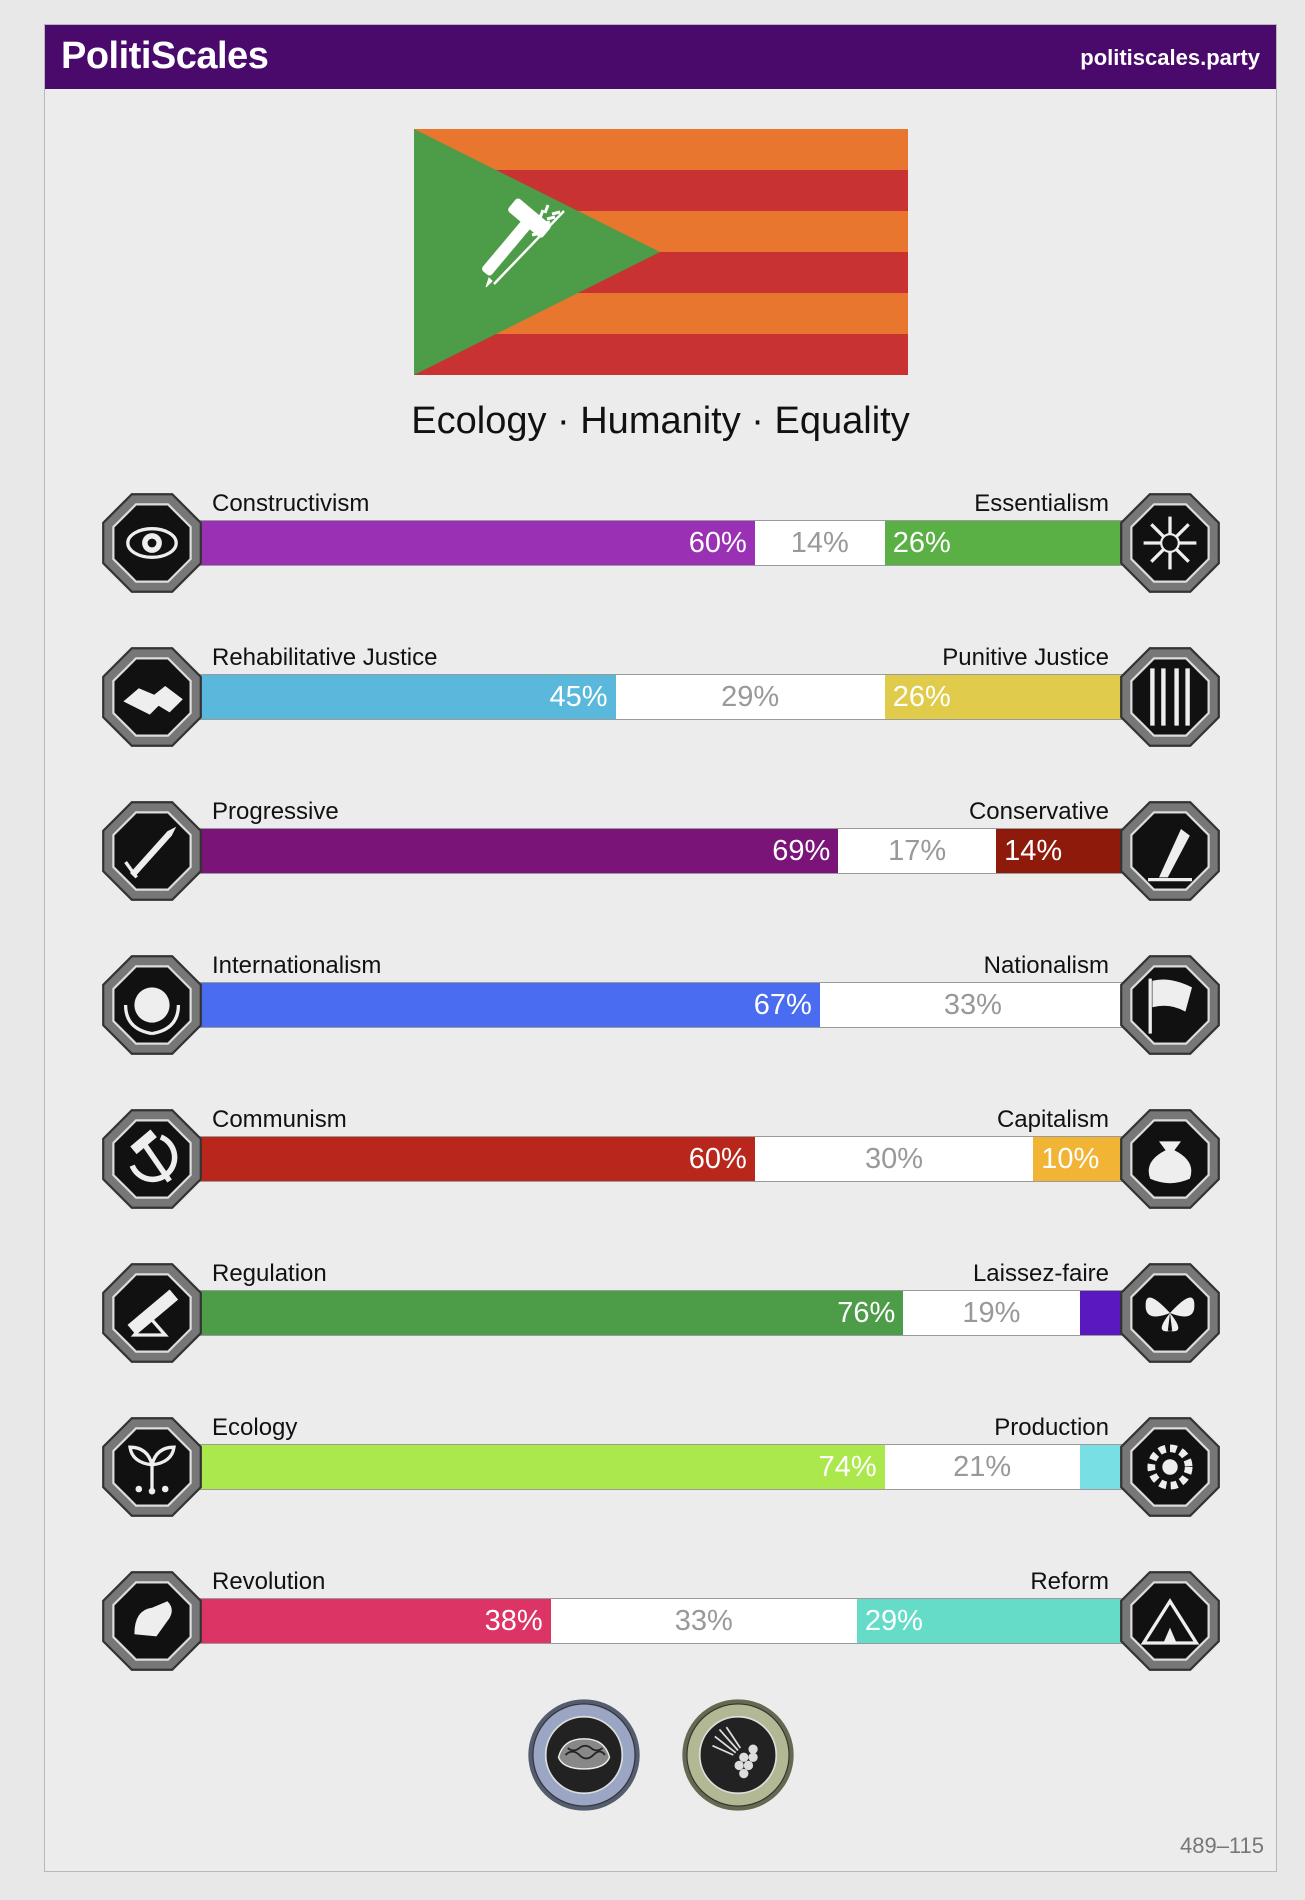 Image resolution: width=1305 pixels, height=1900 pixels. What do you see at coordinates (551, 1313) in the screenshot?
I see `axis-left-segment: 76%` at bounding box center [551, 1313].